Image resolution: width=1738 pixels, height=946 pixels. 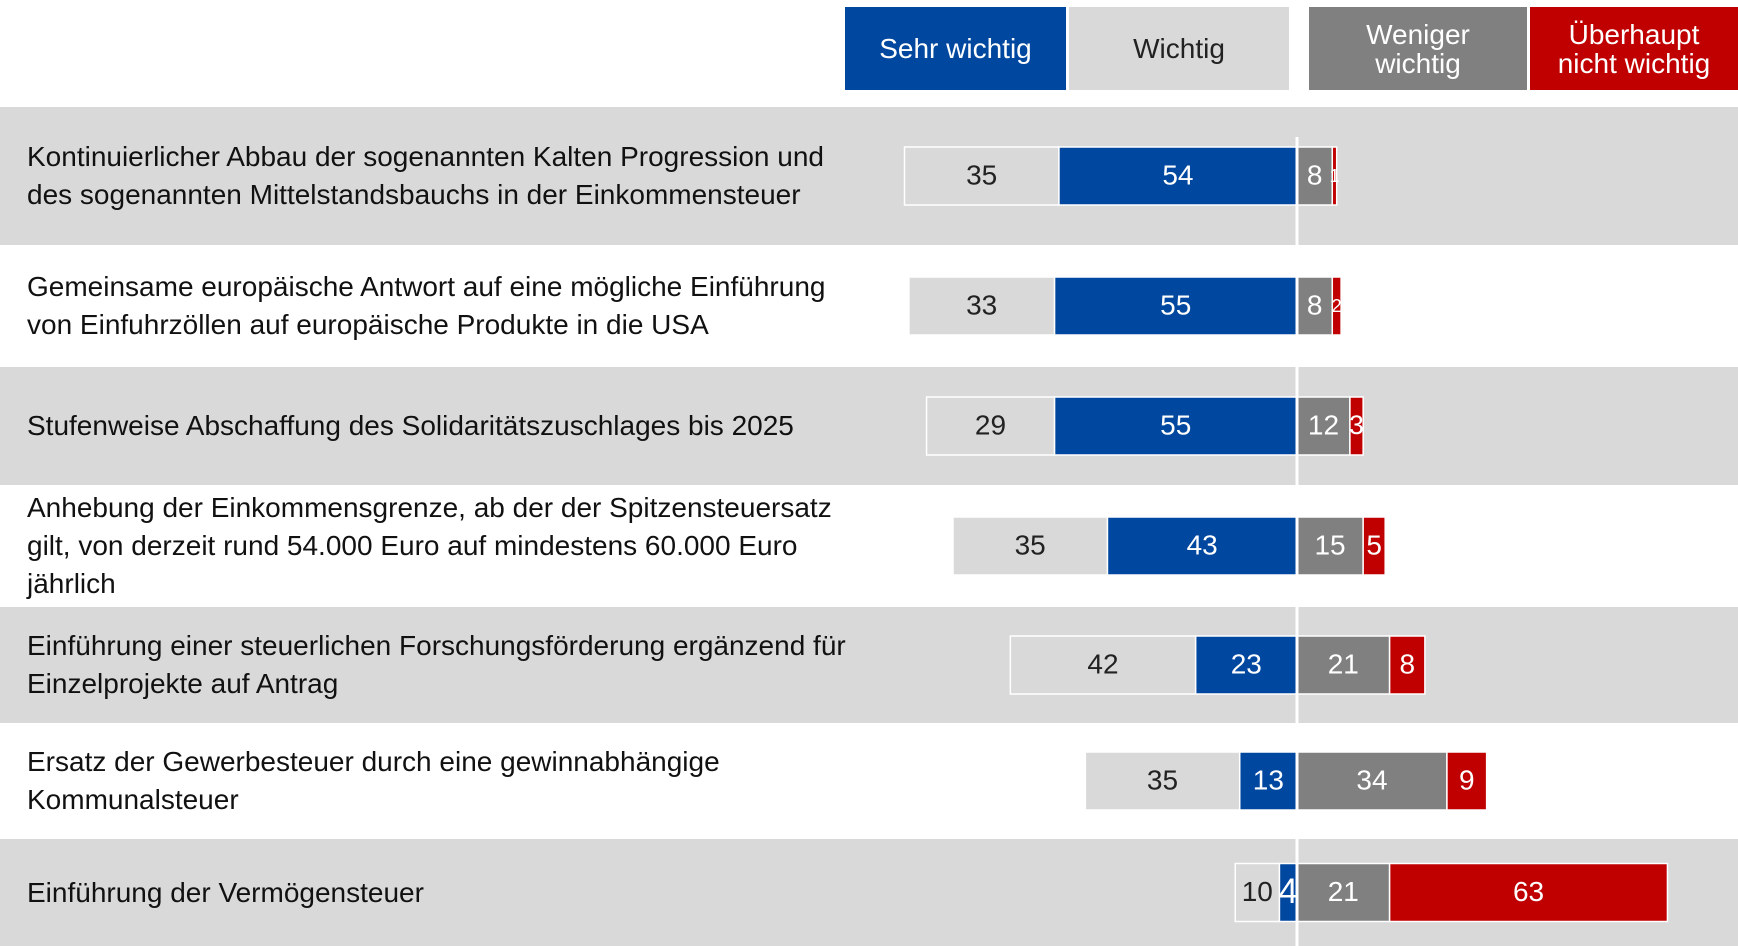 I want to click on value-label: 4, so click(x=1288, y=891).